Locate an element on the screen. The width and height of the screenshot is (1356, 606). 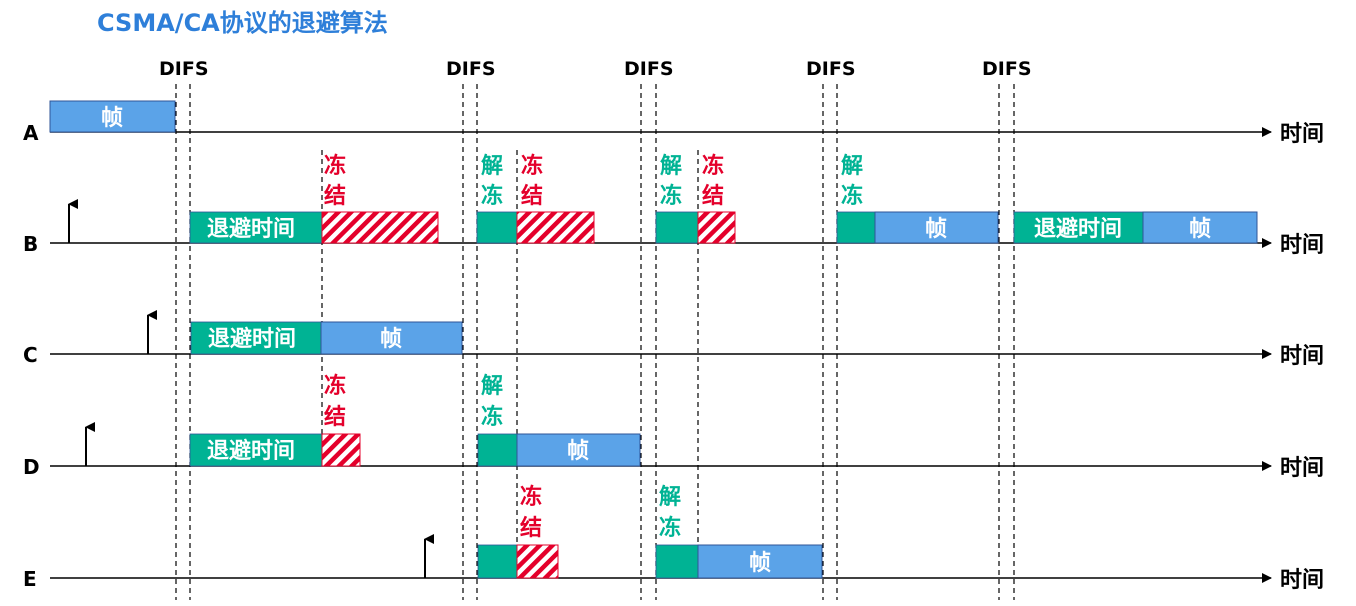
station-label-c: C is located at coordinates (30, 355).